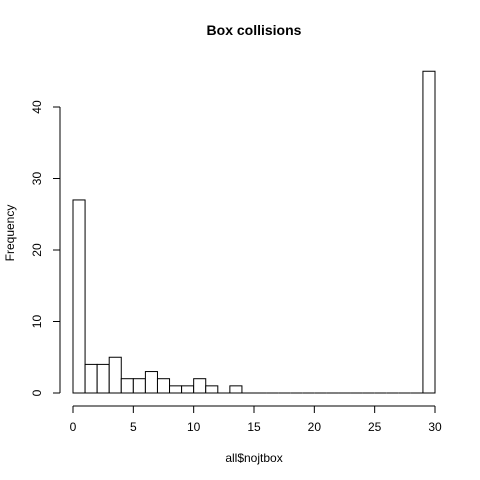 Image resolution: width=480 pixels, height=480 pixels. What do you see at coordinates (37, 250) in the screenshot?
I see `y-tick-label-2: 20` at bounding box center [37, 250].